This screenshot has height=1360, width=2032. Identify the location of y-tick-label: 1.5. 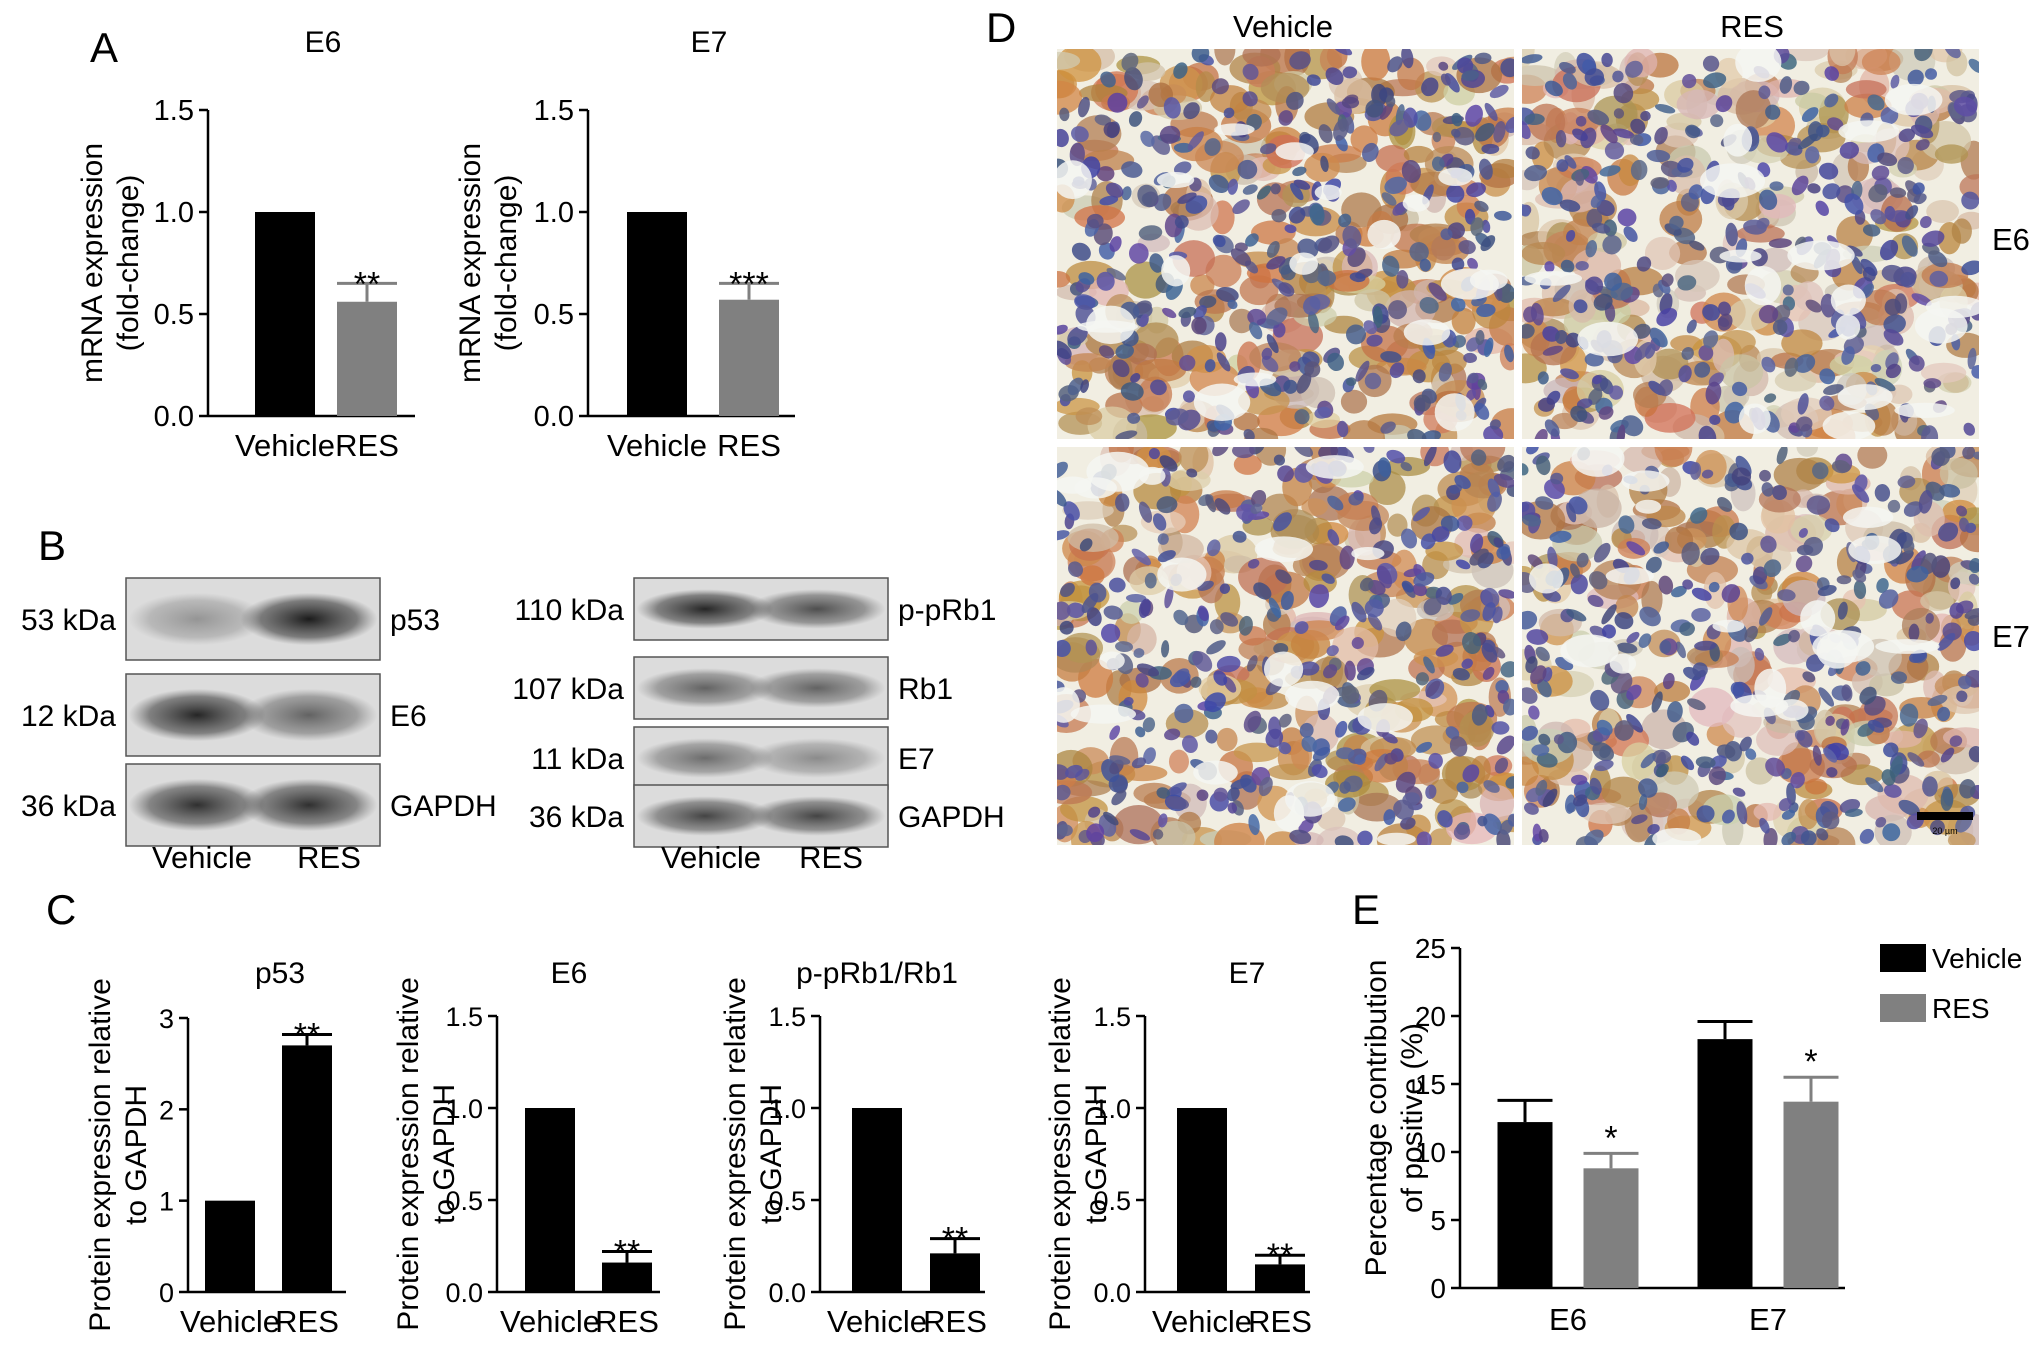
(464, 1017).